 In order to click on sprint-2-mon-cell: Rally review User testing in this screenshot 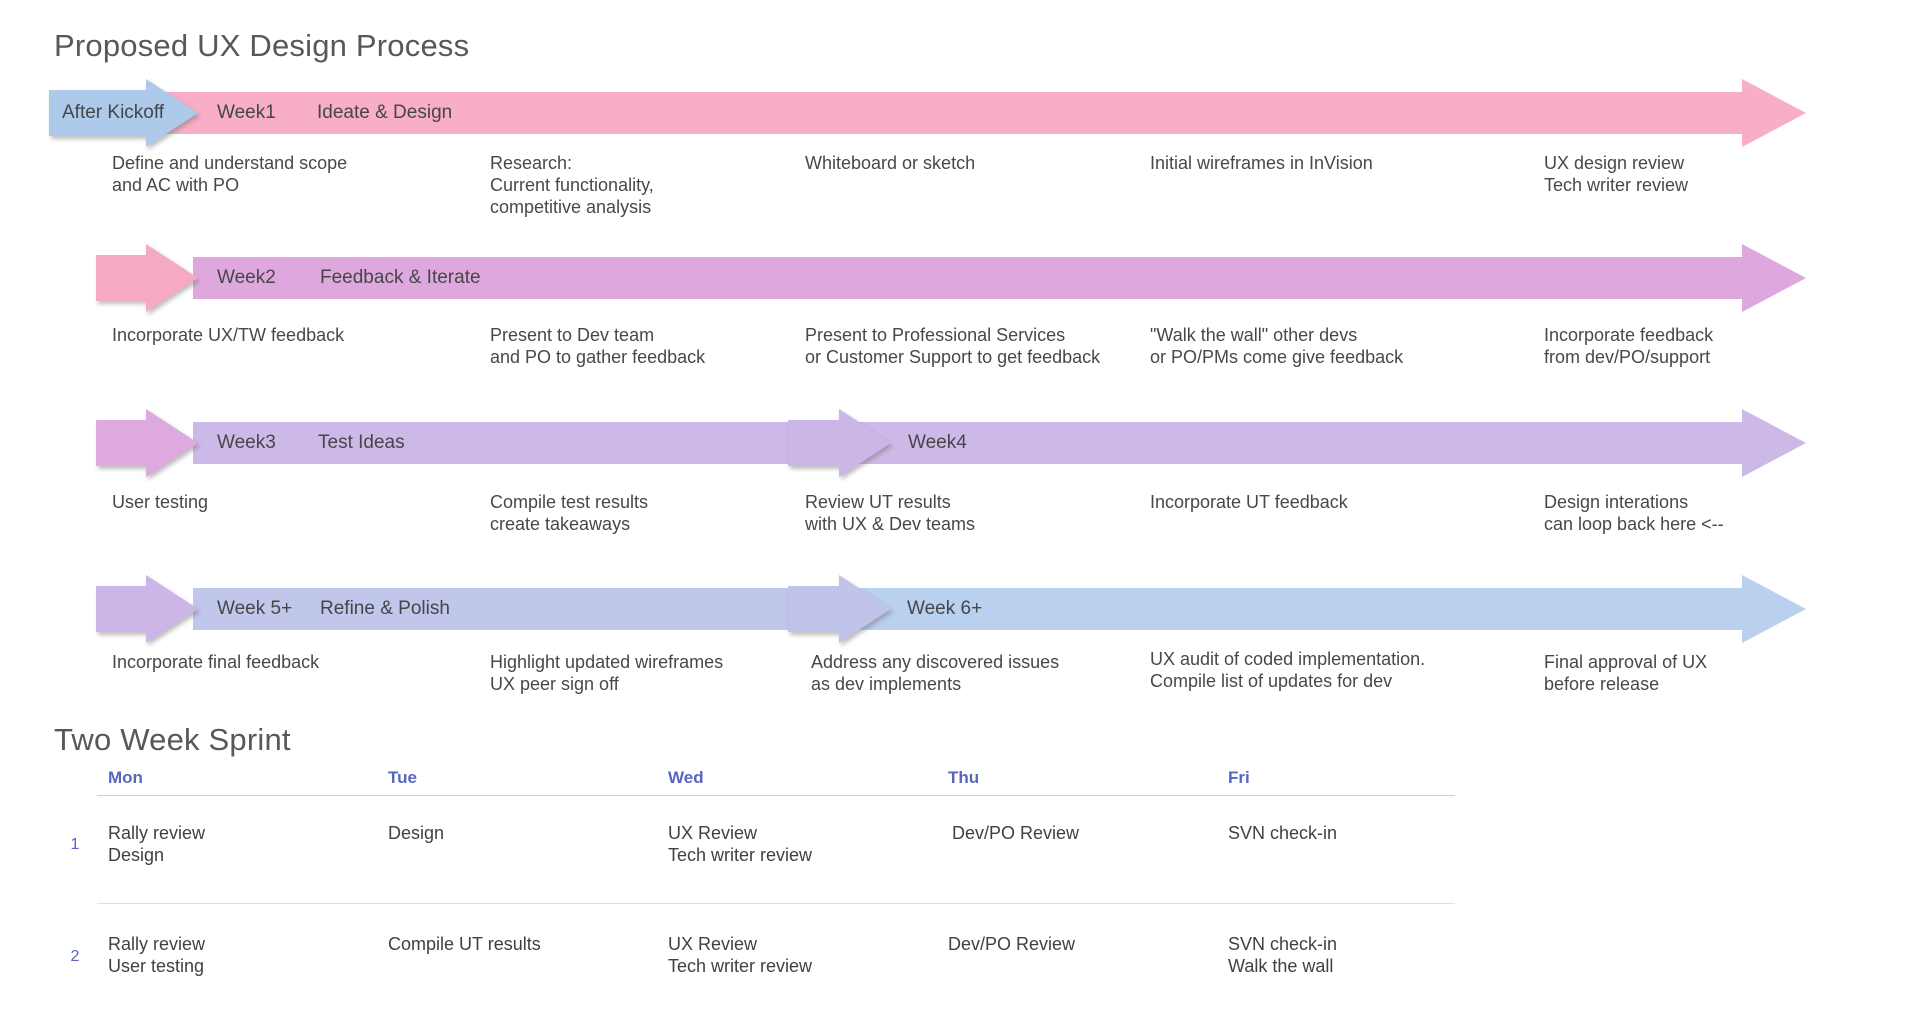, I will do `click(157, 955)`.